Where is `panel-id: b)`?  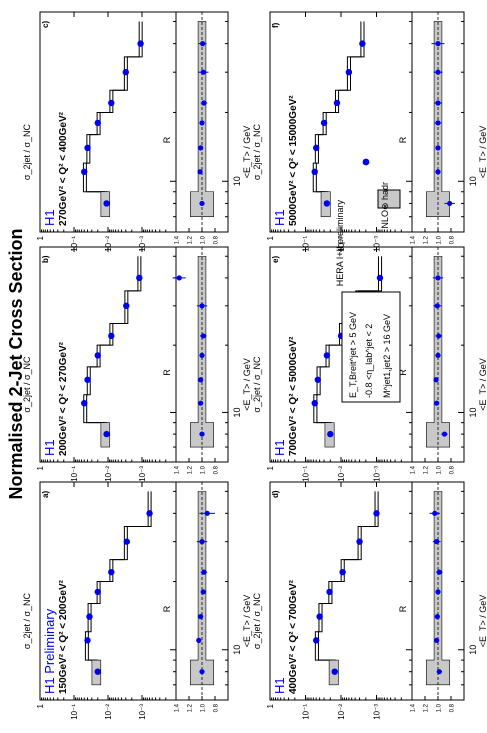
panel-id: b) is located at coordinates (45, 259).